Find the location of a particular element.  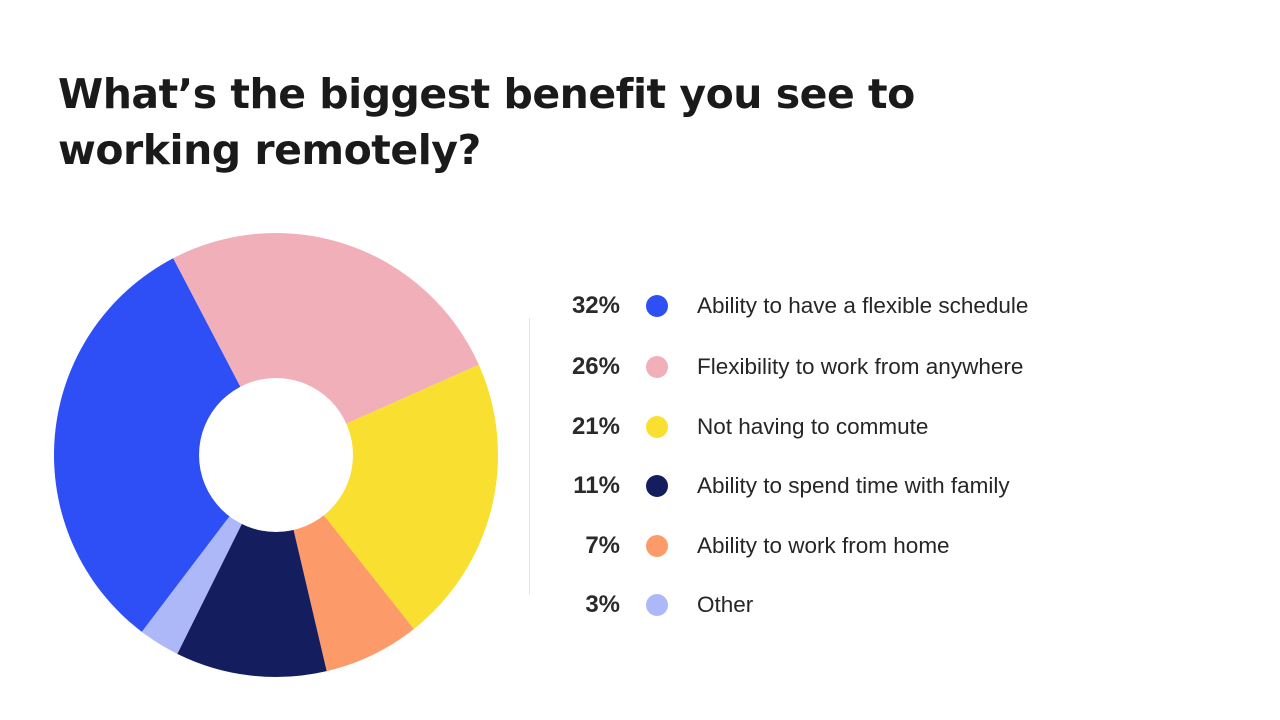

donut-slice-ability-to-have-a-flexible-schedule is located at coordinates (164, 445).